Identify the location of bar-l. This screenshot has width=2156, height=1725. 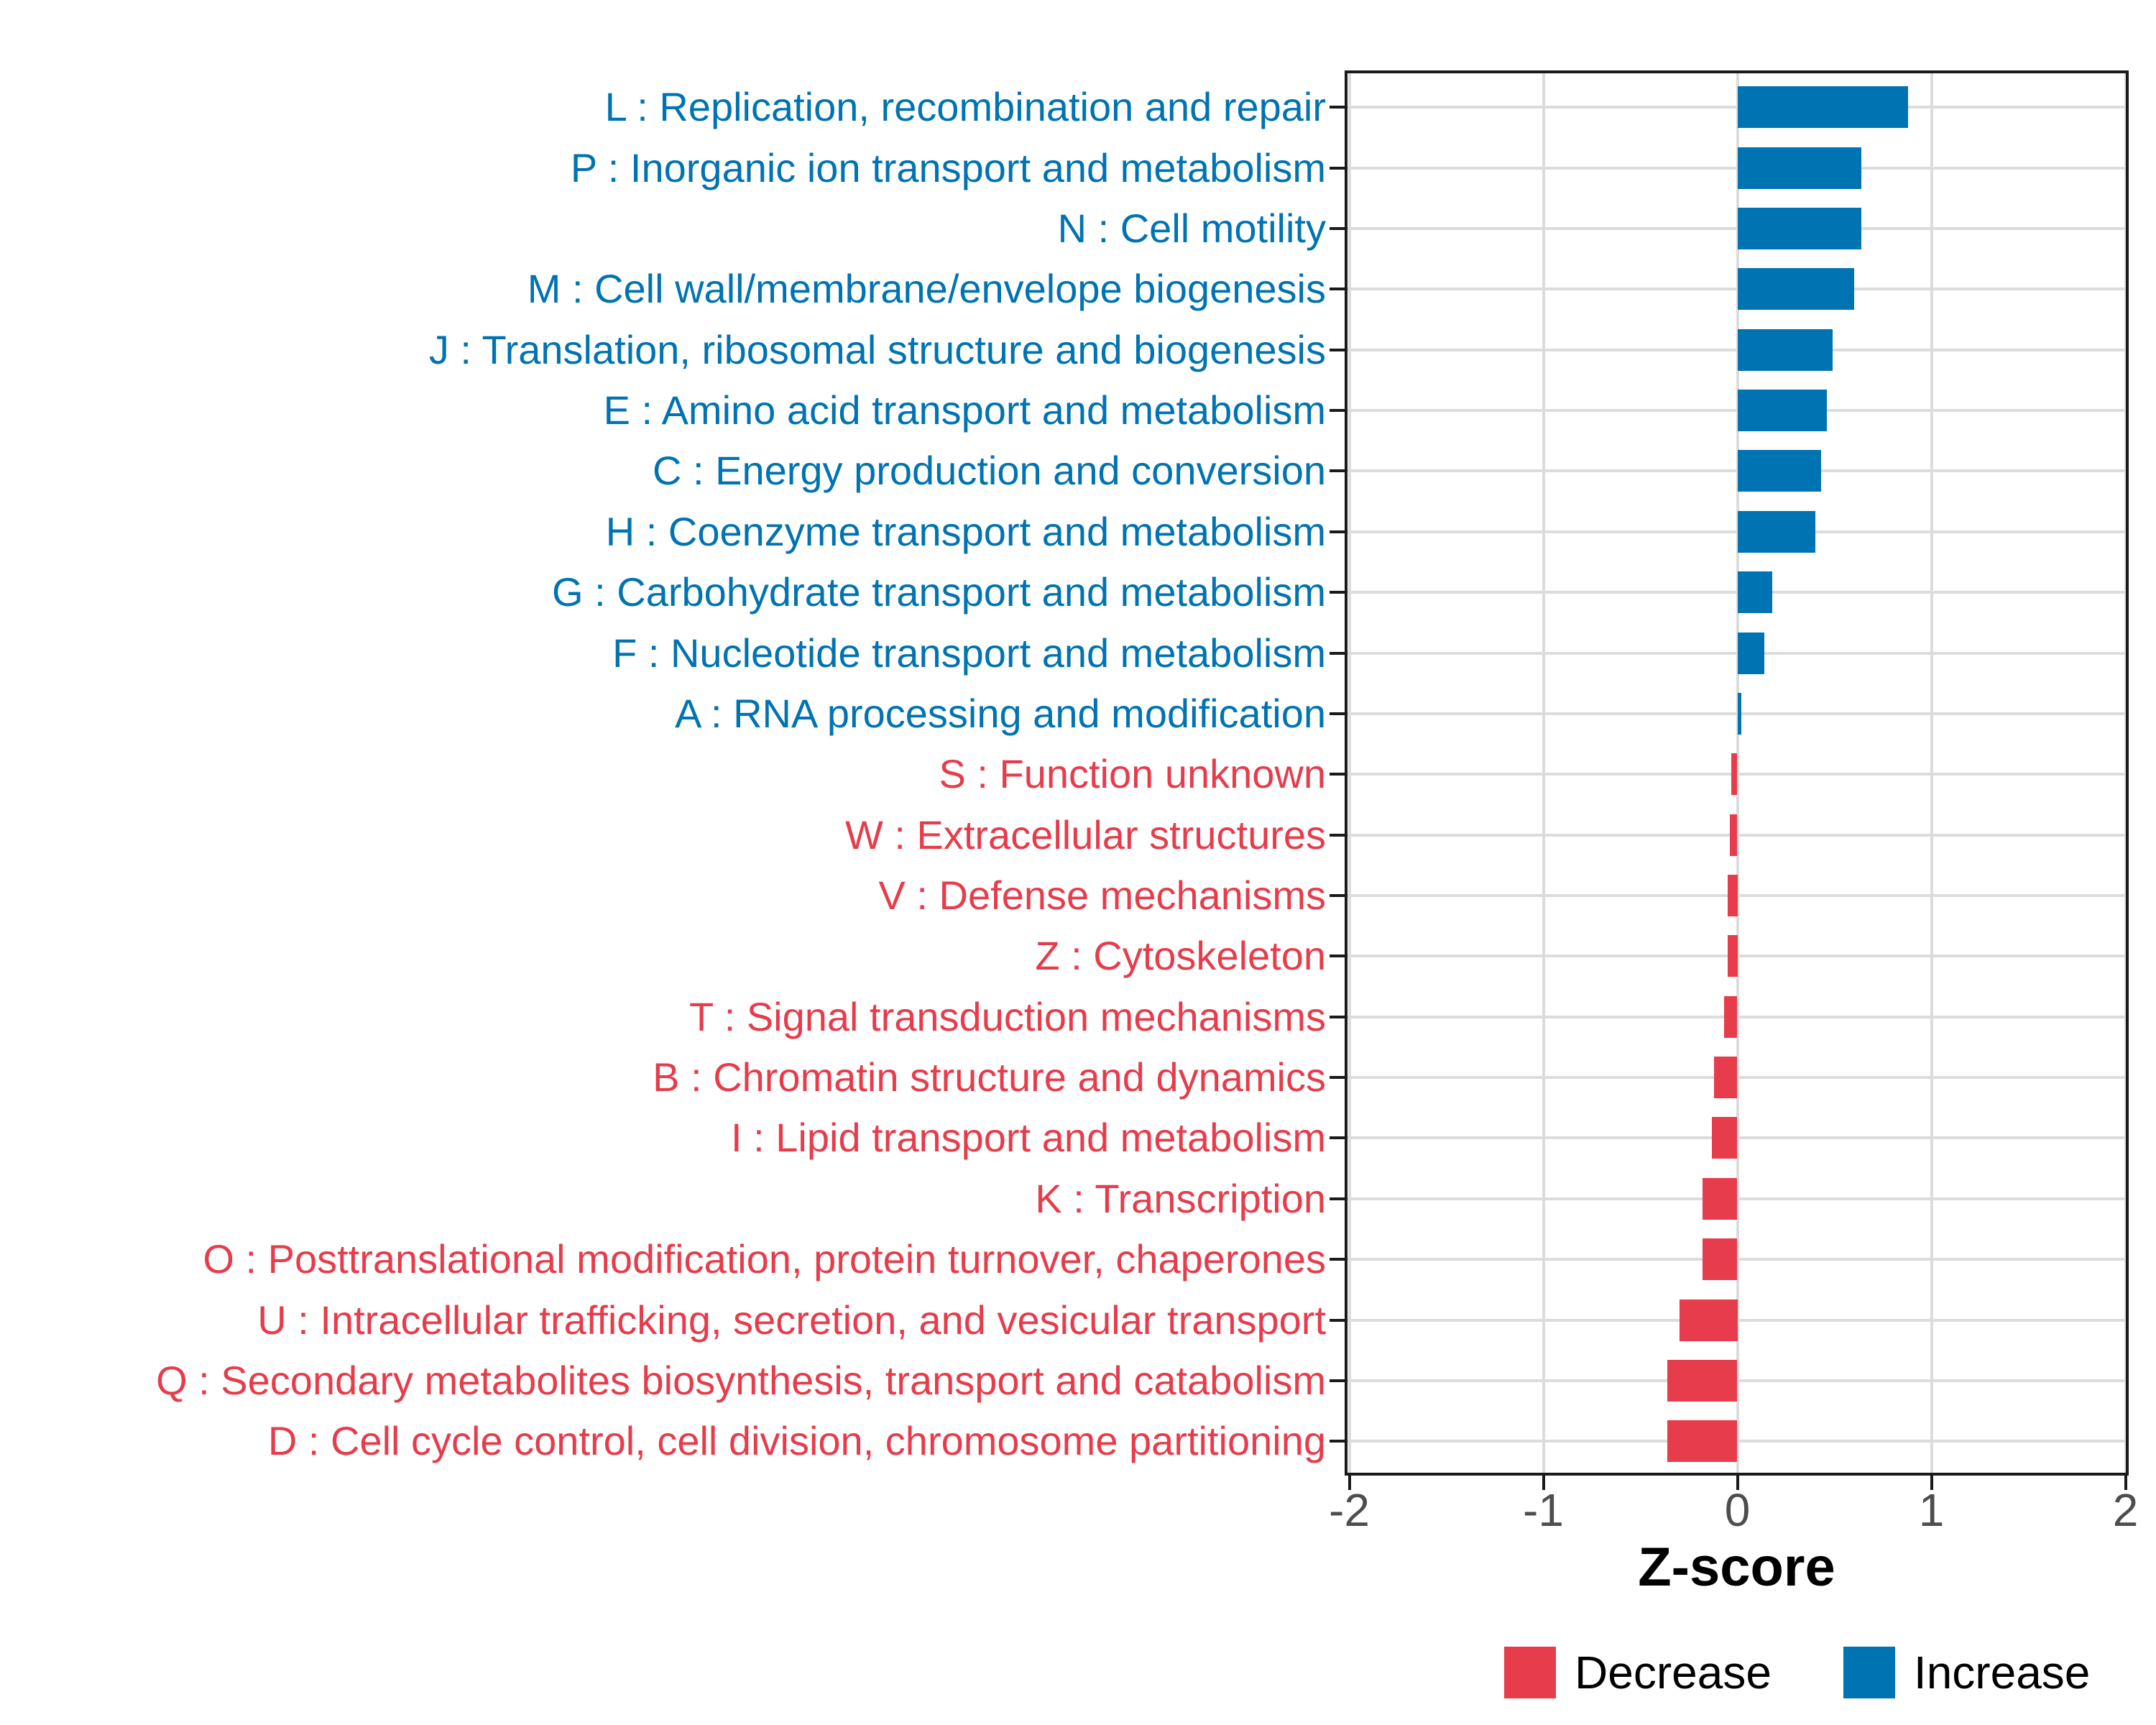
(1823, 107).